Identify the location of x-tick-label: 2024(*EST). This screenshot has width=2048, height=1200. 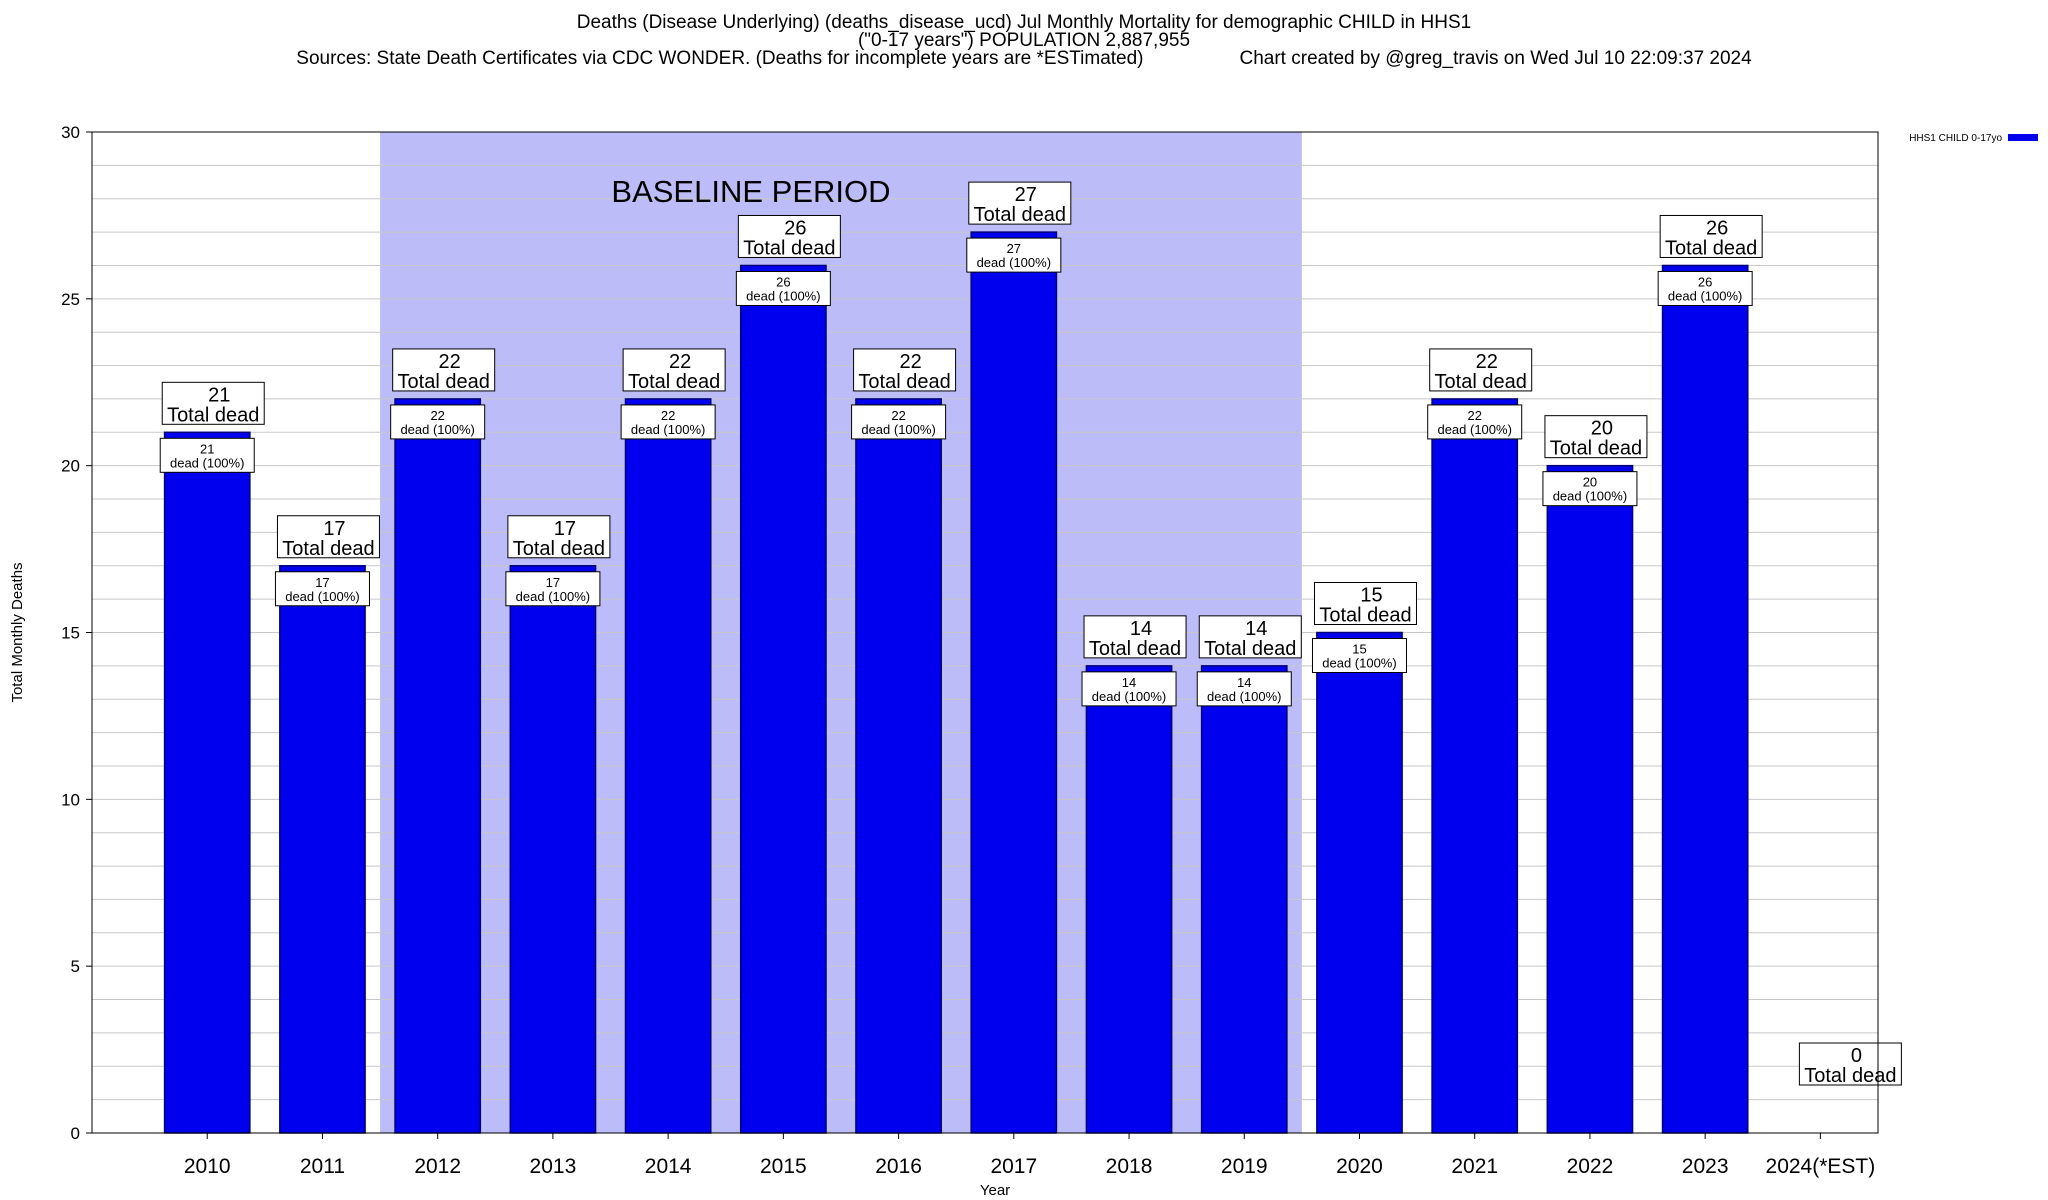
(1821, 1166).